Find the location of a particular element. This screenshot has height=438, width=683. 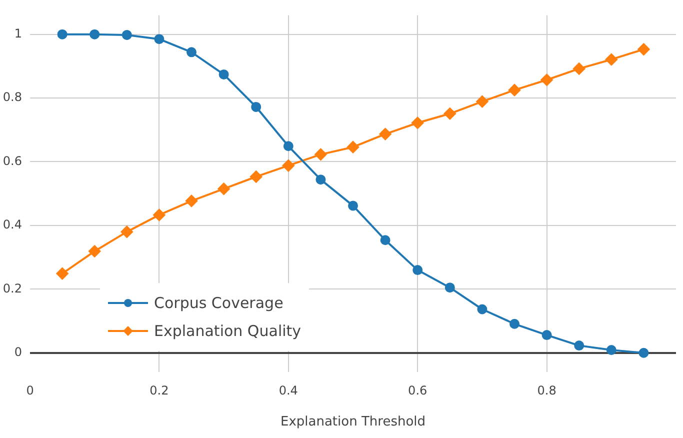

x-tick-label: 0.2 is located at coordinates (159, 390).